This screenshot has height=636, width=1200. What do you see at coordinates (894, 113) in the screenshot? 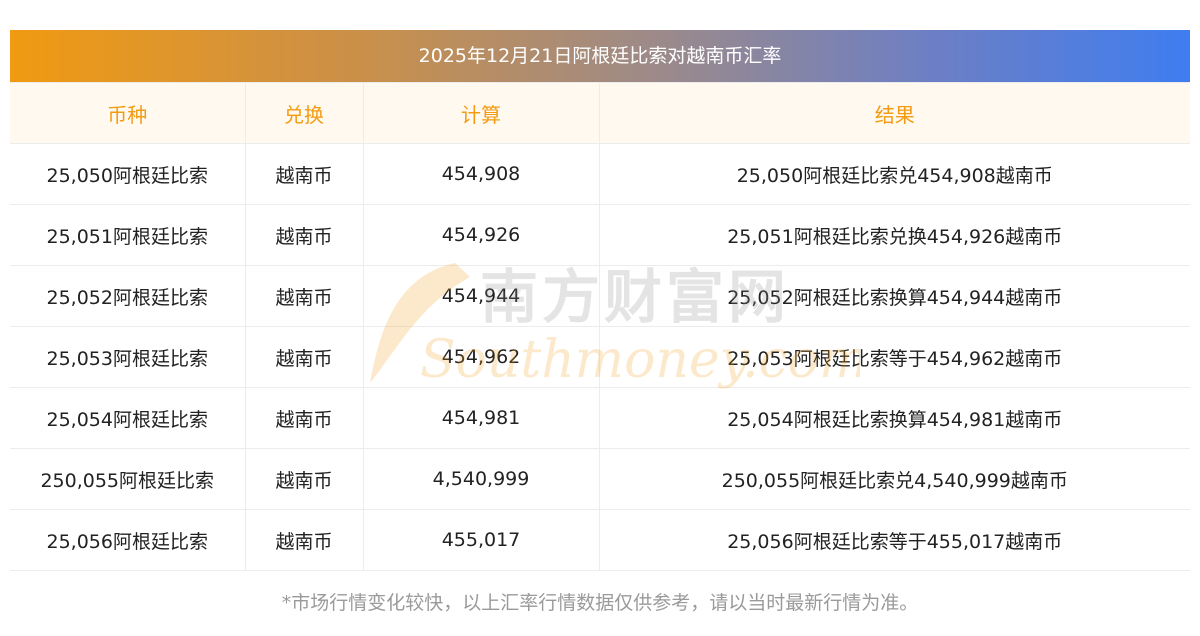
I see `header-result: 结果` at bounding box center [894, 113].